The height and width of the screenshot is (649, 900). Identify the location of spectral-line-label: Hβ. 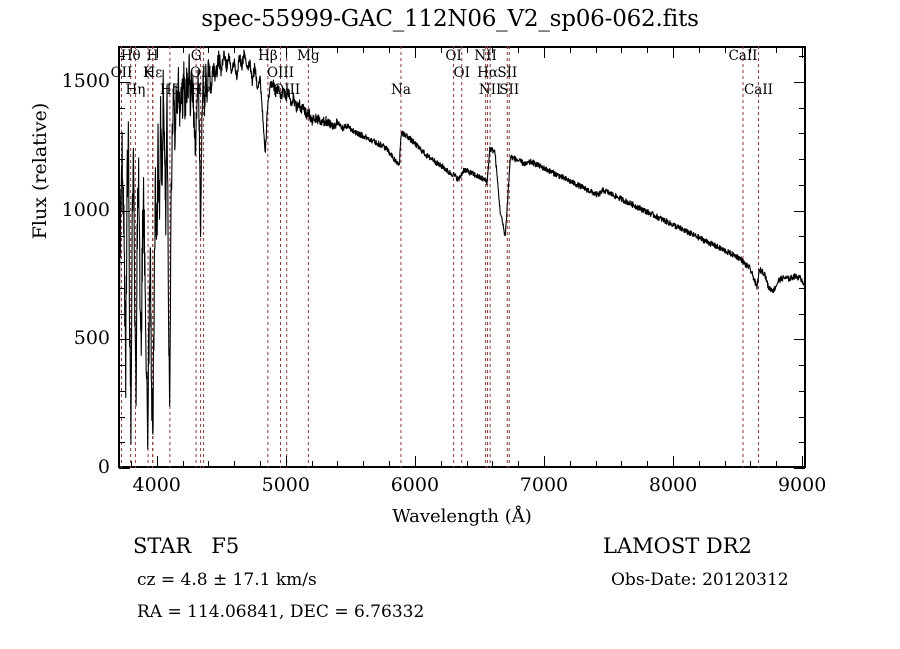
(268, 56).